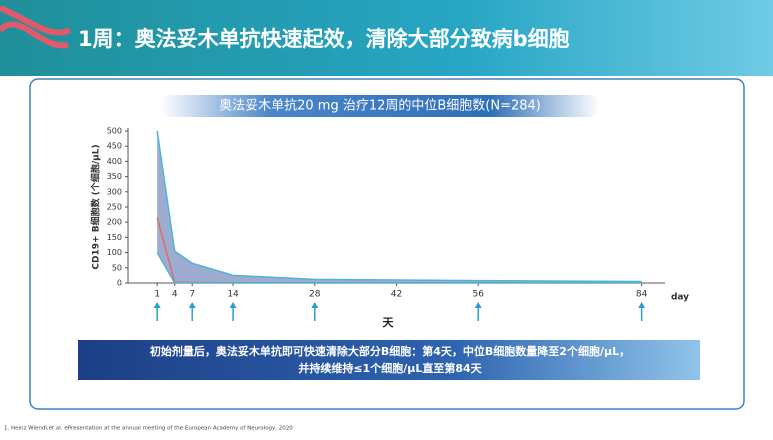 The height and width of the screenshot is (440, 773). Describe the element at coordinates (114, 176) in the screenshot. I see `y-tick-label: 350` at that location.